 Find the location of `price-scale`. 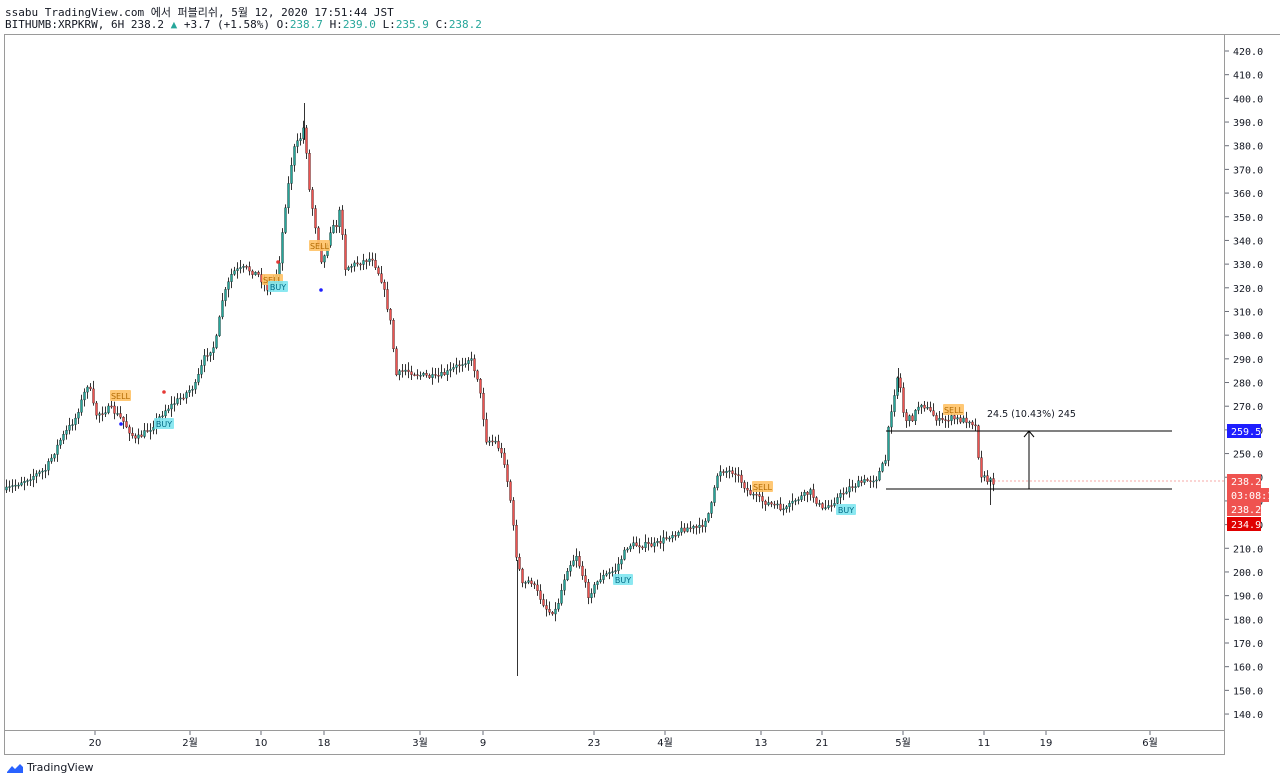

price-scale is located at coordinates (1252, 382).